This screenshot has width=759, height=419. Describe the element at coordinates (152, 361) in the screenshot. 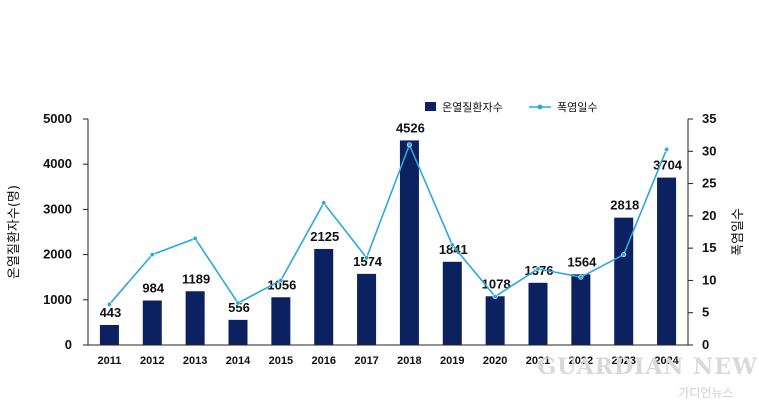

I see `x-tick-label: 2012` at that location.